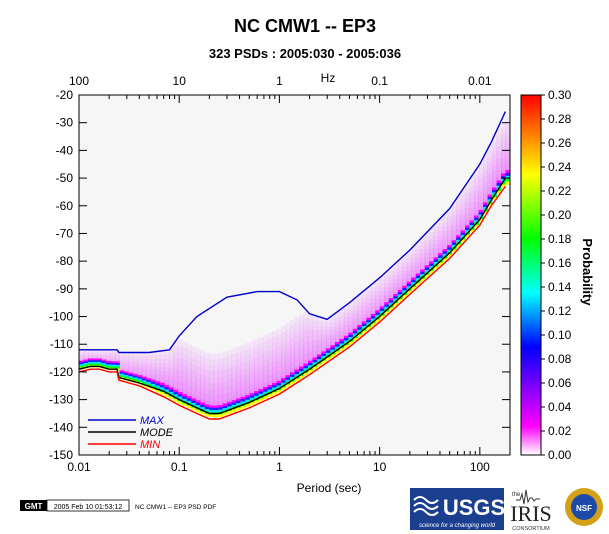 The image size is (609, 534). Describe the element at coordinates (61, 400) in the screenshot. I see `y-tick-label: -130` at that location.